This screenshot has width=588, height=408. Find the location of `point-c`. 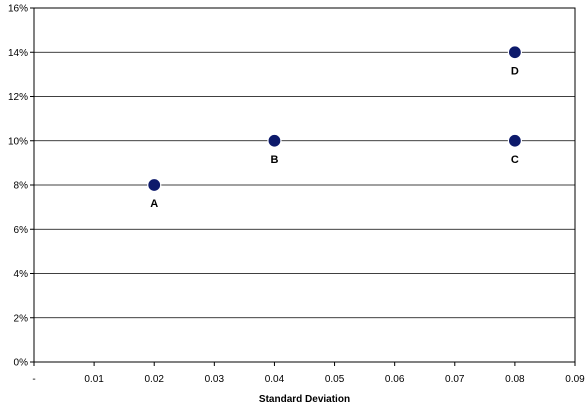

point-c is located at coordinates (514, 140).